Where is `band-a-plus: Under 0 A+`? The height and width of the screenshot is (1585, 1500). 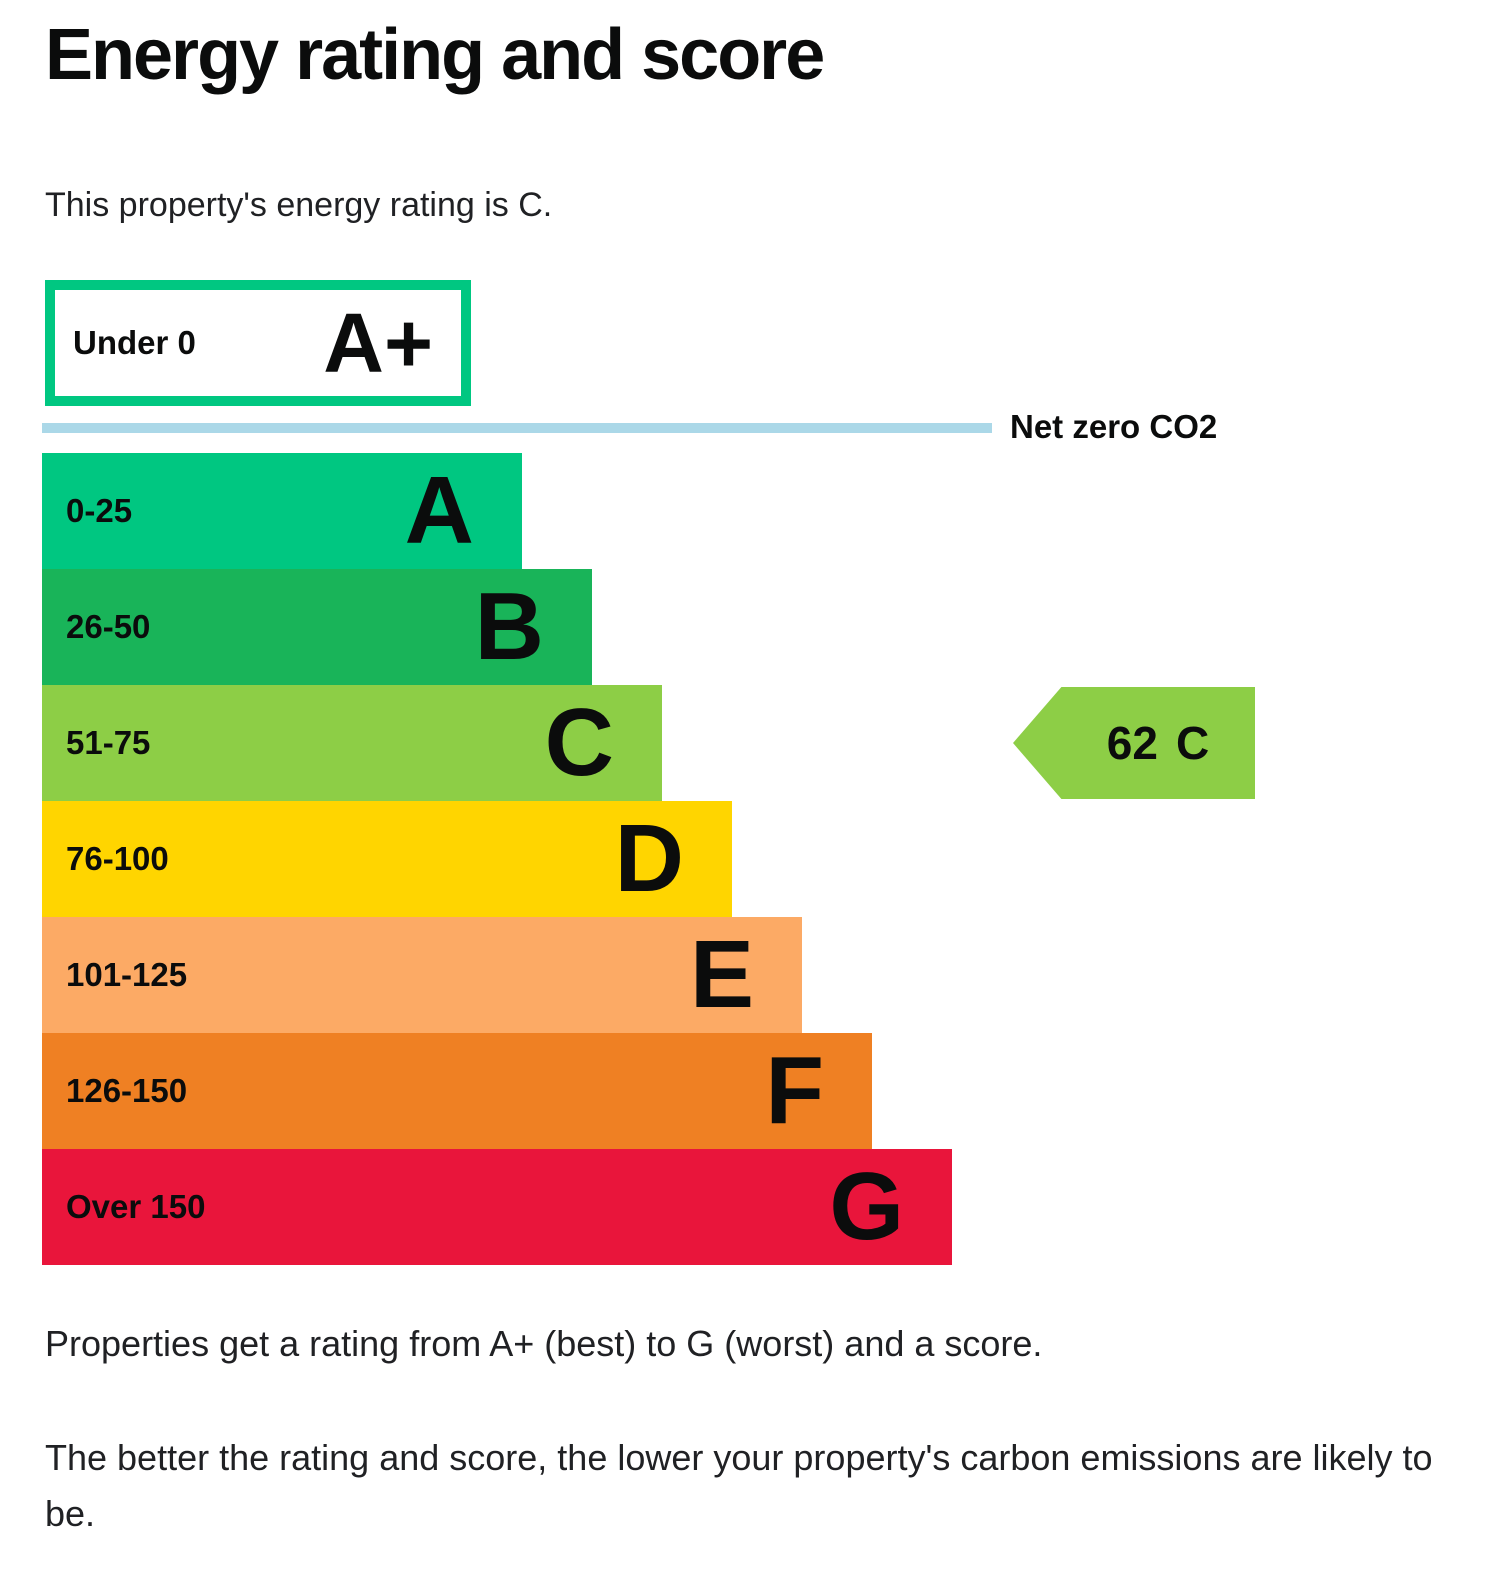
band-a-plus: Under 0 A+ is located at coordinates (258, 343).